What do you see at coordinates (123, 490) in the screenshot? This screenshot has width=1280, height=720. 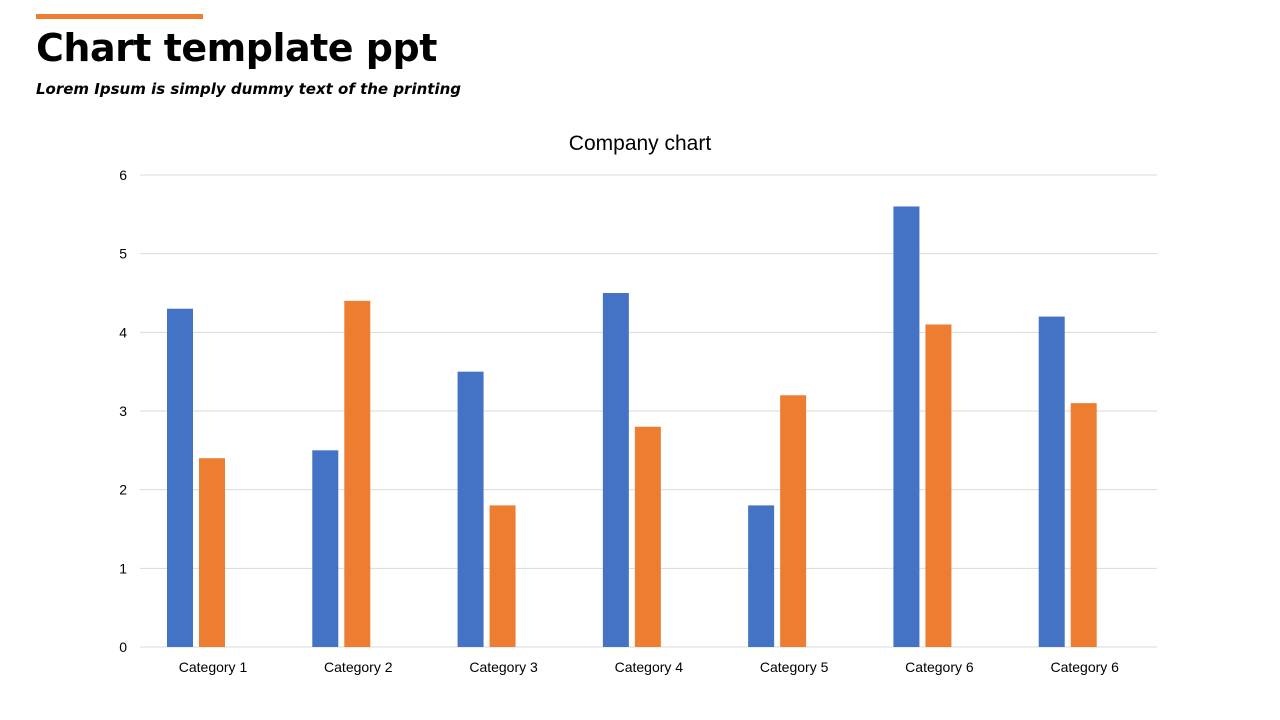 I see `y-tick-label: 2` at bounding box center [123, 490].